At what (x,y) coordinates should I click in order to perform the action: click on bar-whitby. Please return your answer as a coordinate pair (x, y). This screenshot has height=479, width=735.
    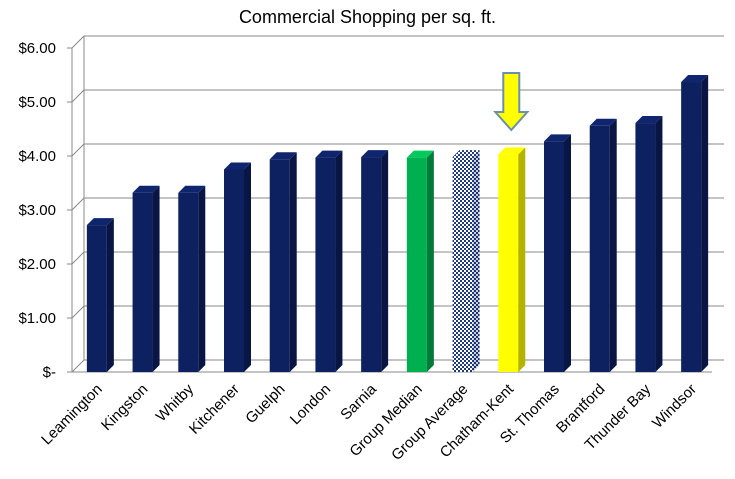
    Looking at the image, I should click on (192, 278).